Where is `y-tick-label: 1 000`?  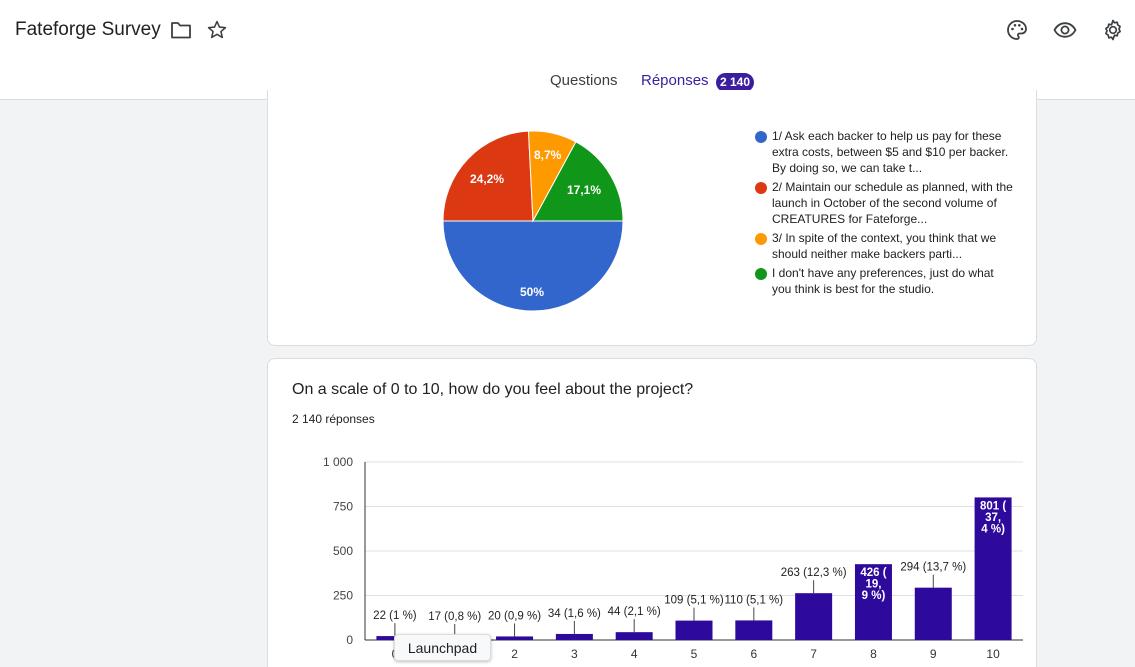 y-tick-label: 1 000 is located at coordinates (338, 462).